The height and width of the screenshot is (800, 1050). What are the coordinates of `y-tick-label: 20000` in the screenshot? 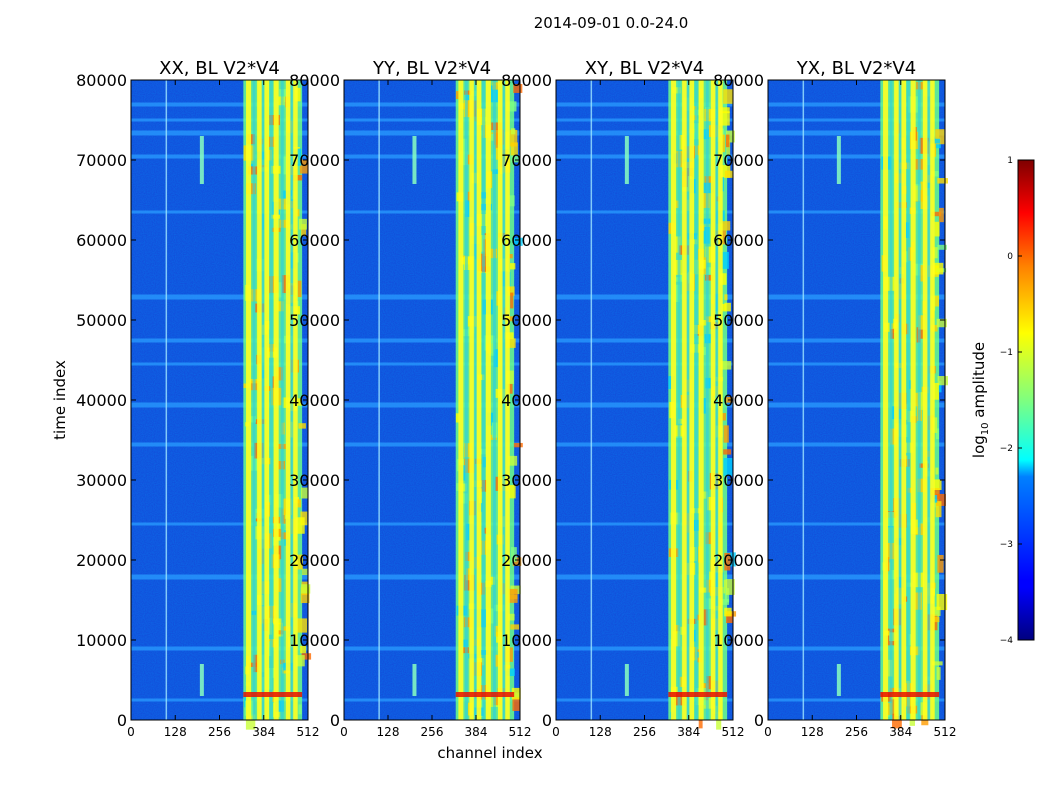 It's located at (738, 560).